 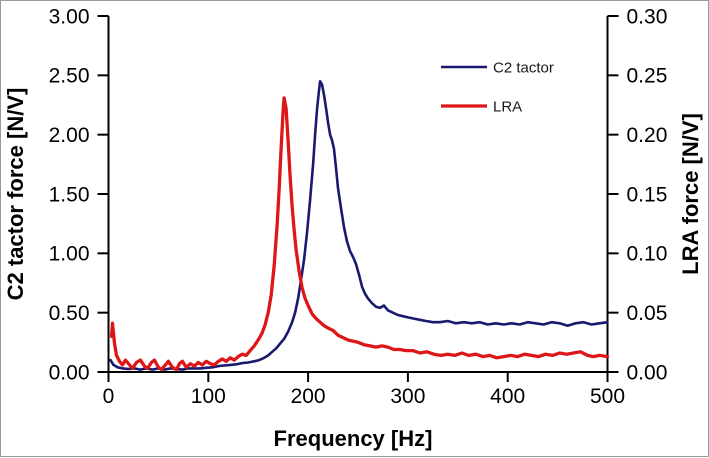 I want to click on y-tick-label-left: 0.50, so click(x=69, y=313).